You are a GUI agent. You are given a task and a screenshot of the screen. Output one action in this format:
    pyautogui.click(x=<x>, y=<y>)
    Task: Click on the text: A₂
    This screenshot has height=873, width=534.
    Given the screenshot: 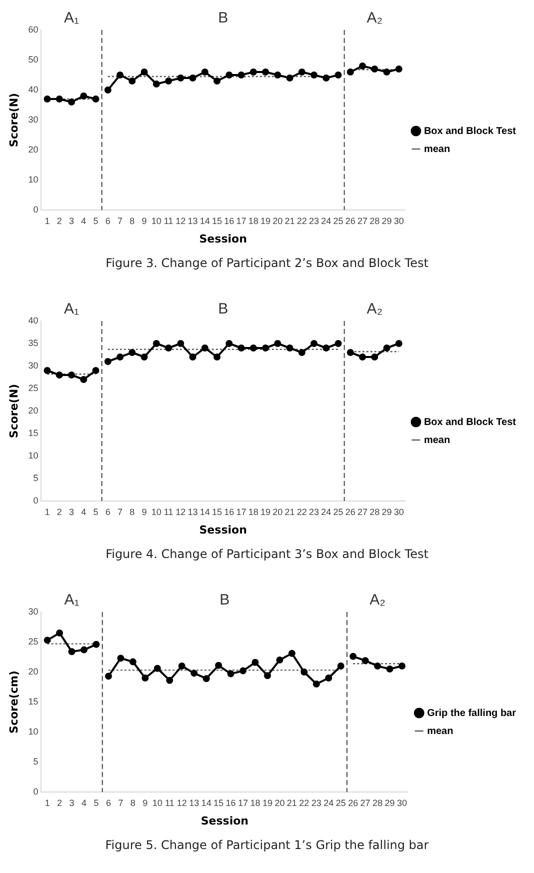 What is the action you would take?
    pyautogui.click(x=378, y=600)
    